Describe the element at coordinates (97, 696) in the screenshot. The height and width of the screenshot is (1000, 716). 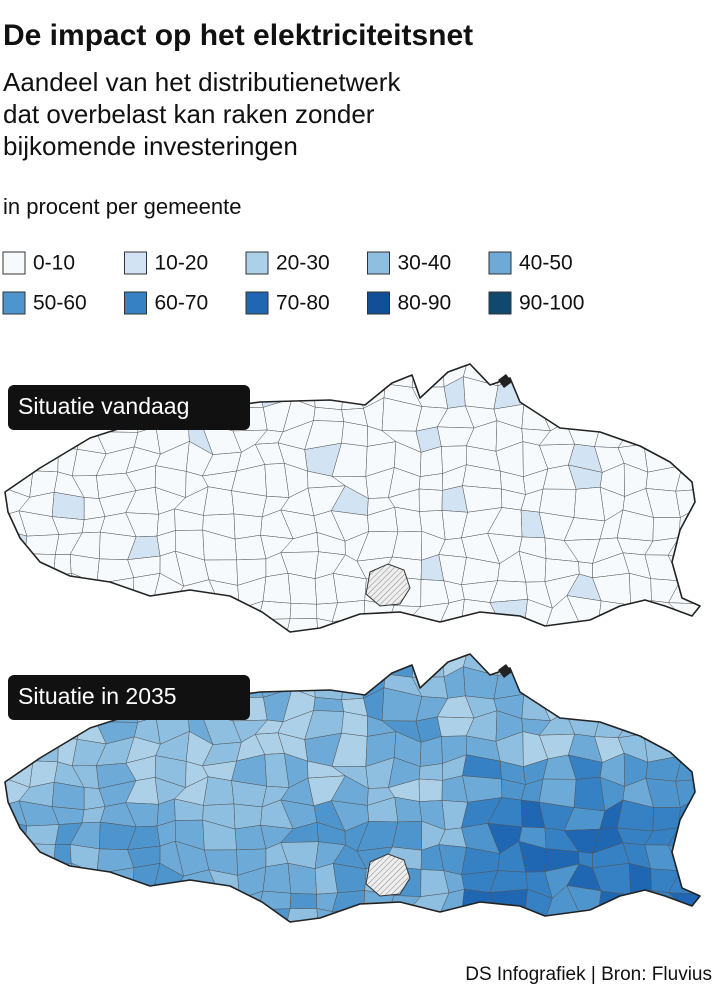
I see `map-label: Situatie in 2035` at that location.